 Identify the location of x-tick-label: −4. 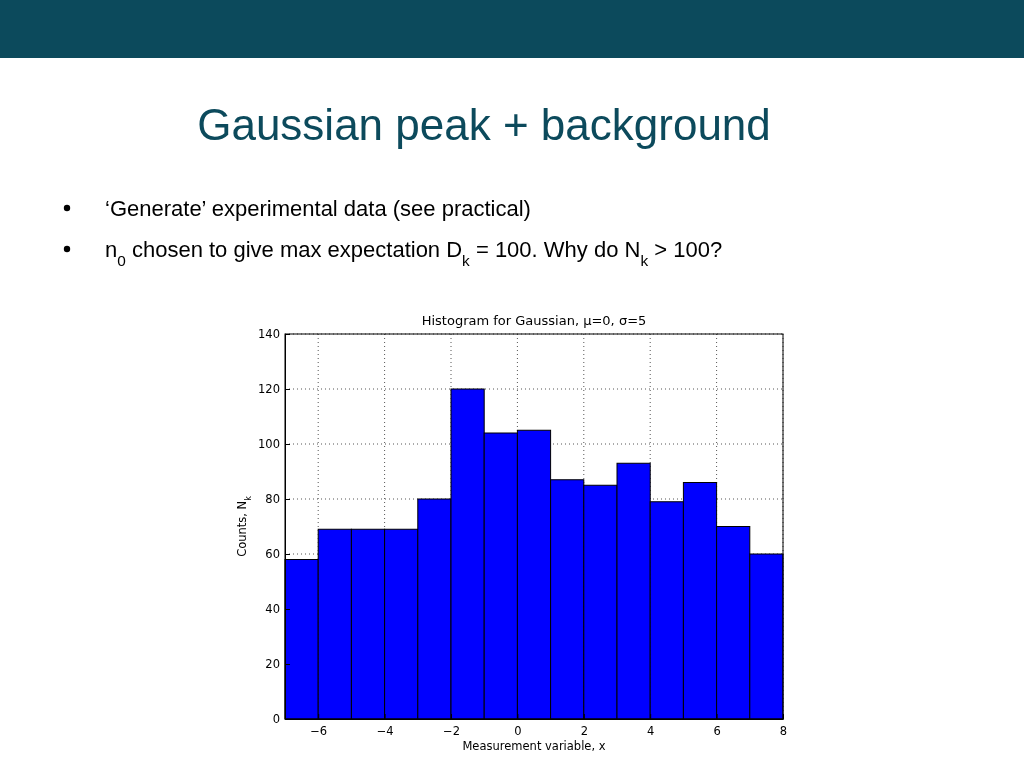
(385, 731).